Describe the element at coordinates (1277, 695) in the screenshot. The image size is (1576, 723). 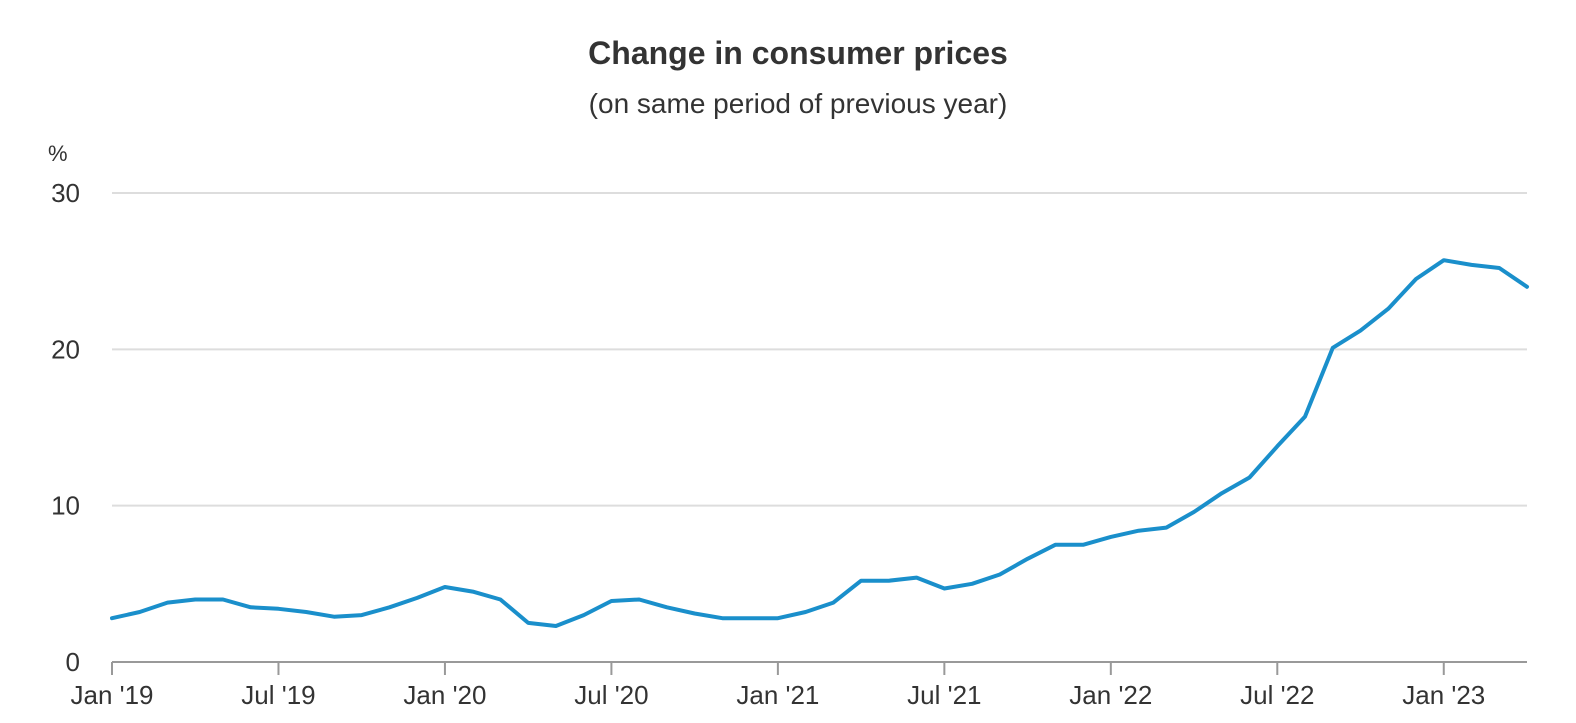
I see `x-tick-label-7: Jul '22` at that location.